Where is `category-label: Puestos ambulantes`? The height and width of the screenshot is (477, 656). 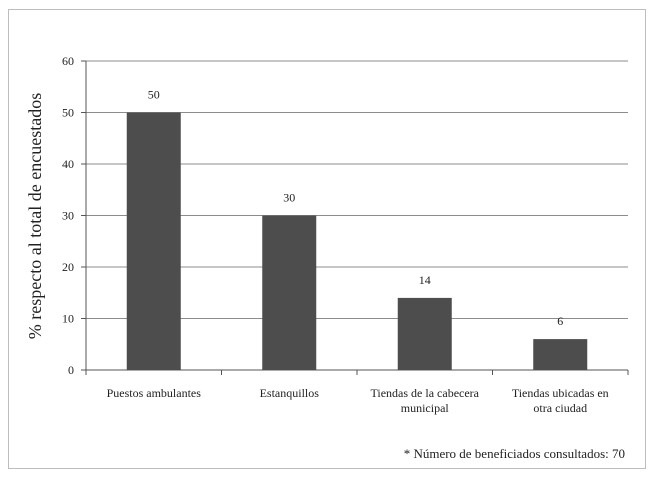
category-label: Puestos ambulantes is located at coordinates (154, 393).